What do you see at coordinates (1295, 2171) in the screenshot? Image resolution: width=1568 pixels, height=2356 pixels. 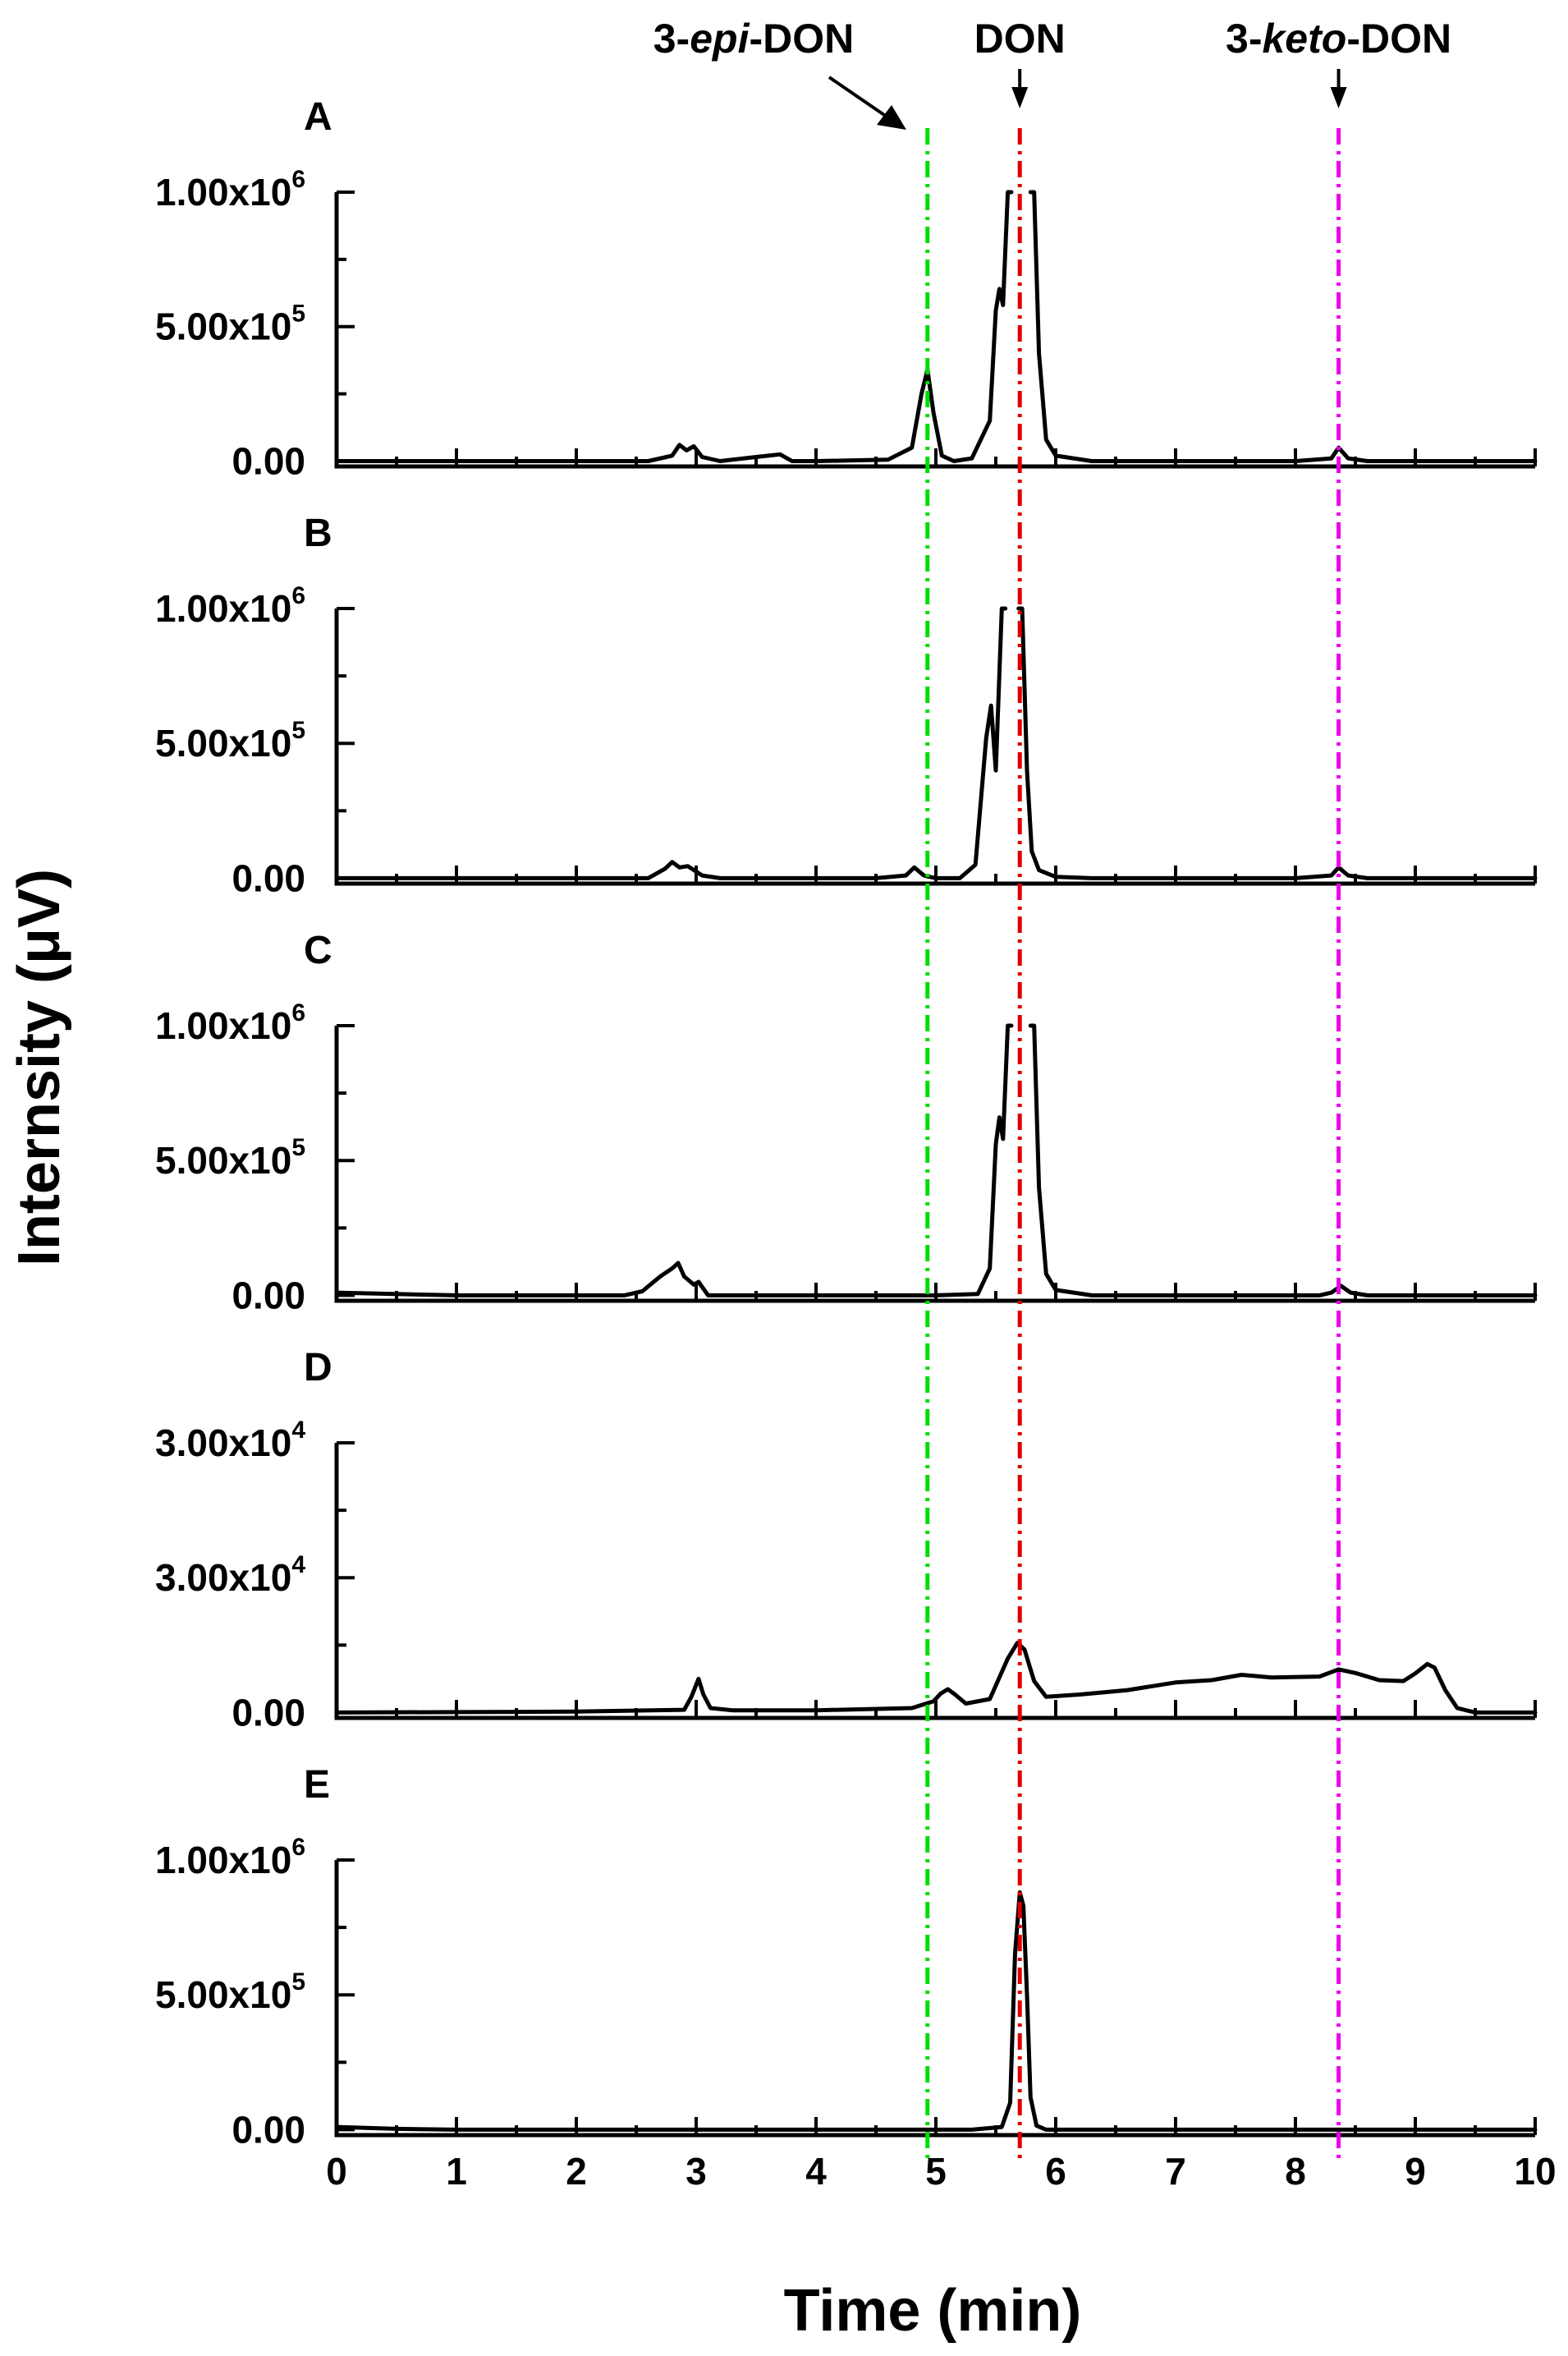 I see `x-tick-label: 8` at bounding box center [1295, 2171].